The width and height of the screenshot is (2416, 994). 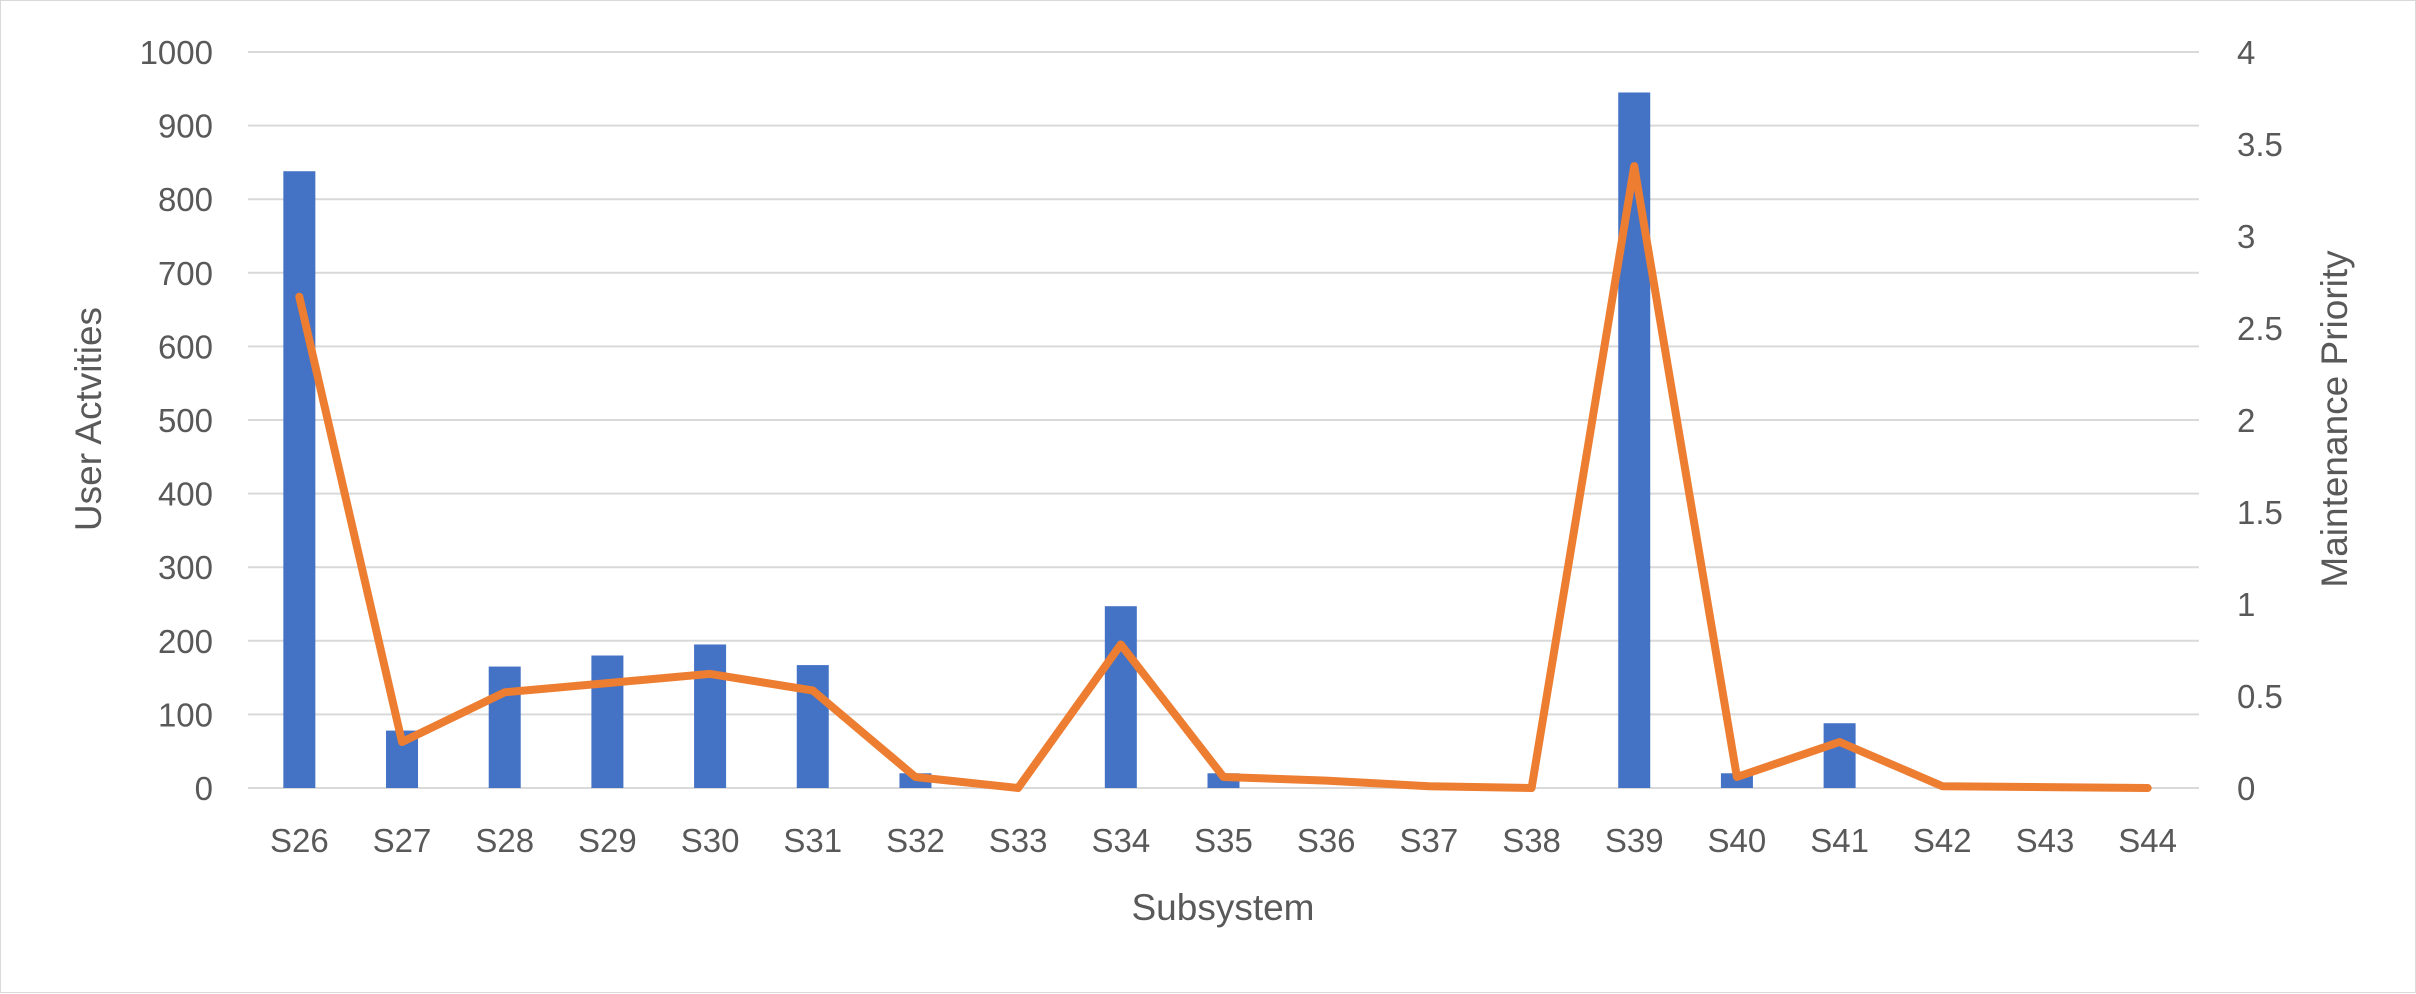 What do you see at coordinates (710, 840) in the screenshot?
I see `x-axis-tick-label: S30` at bounding box center [710, 840].